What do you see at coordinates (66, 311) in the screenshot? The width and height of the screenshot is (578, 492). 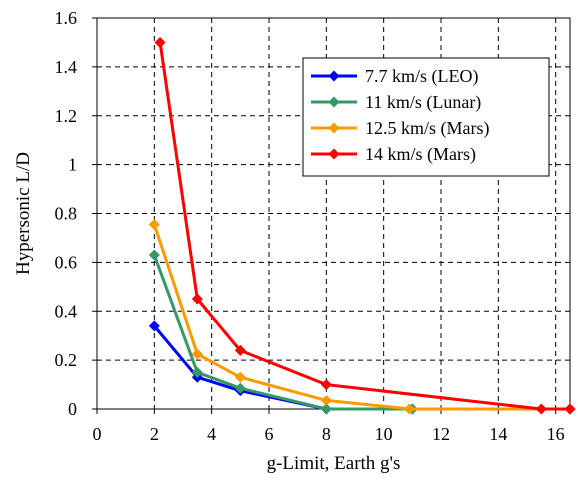 I see `y-tick-label: 0.4` at bounding box center [66, 311].